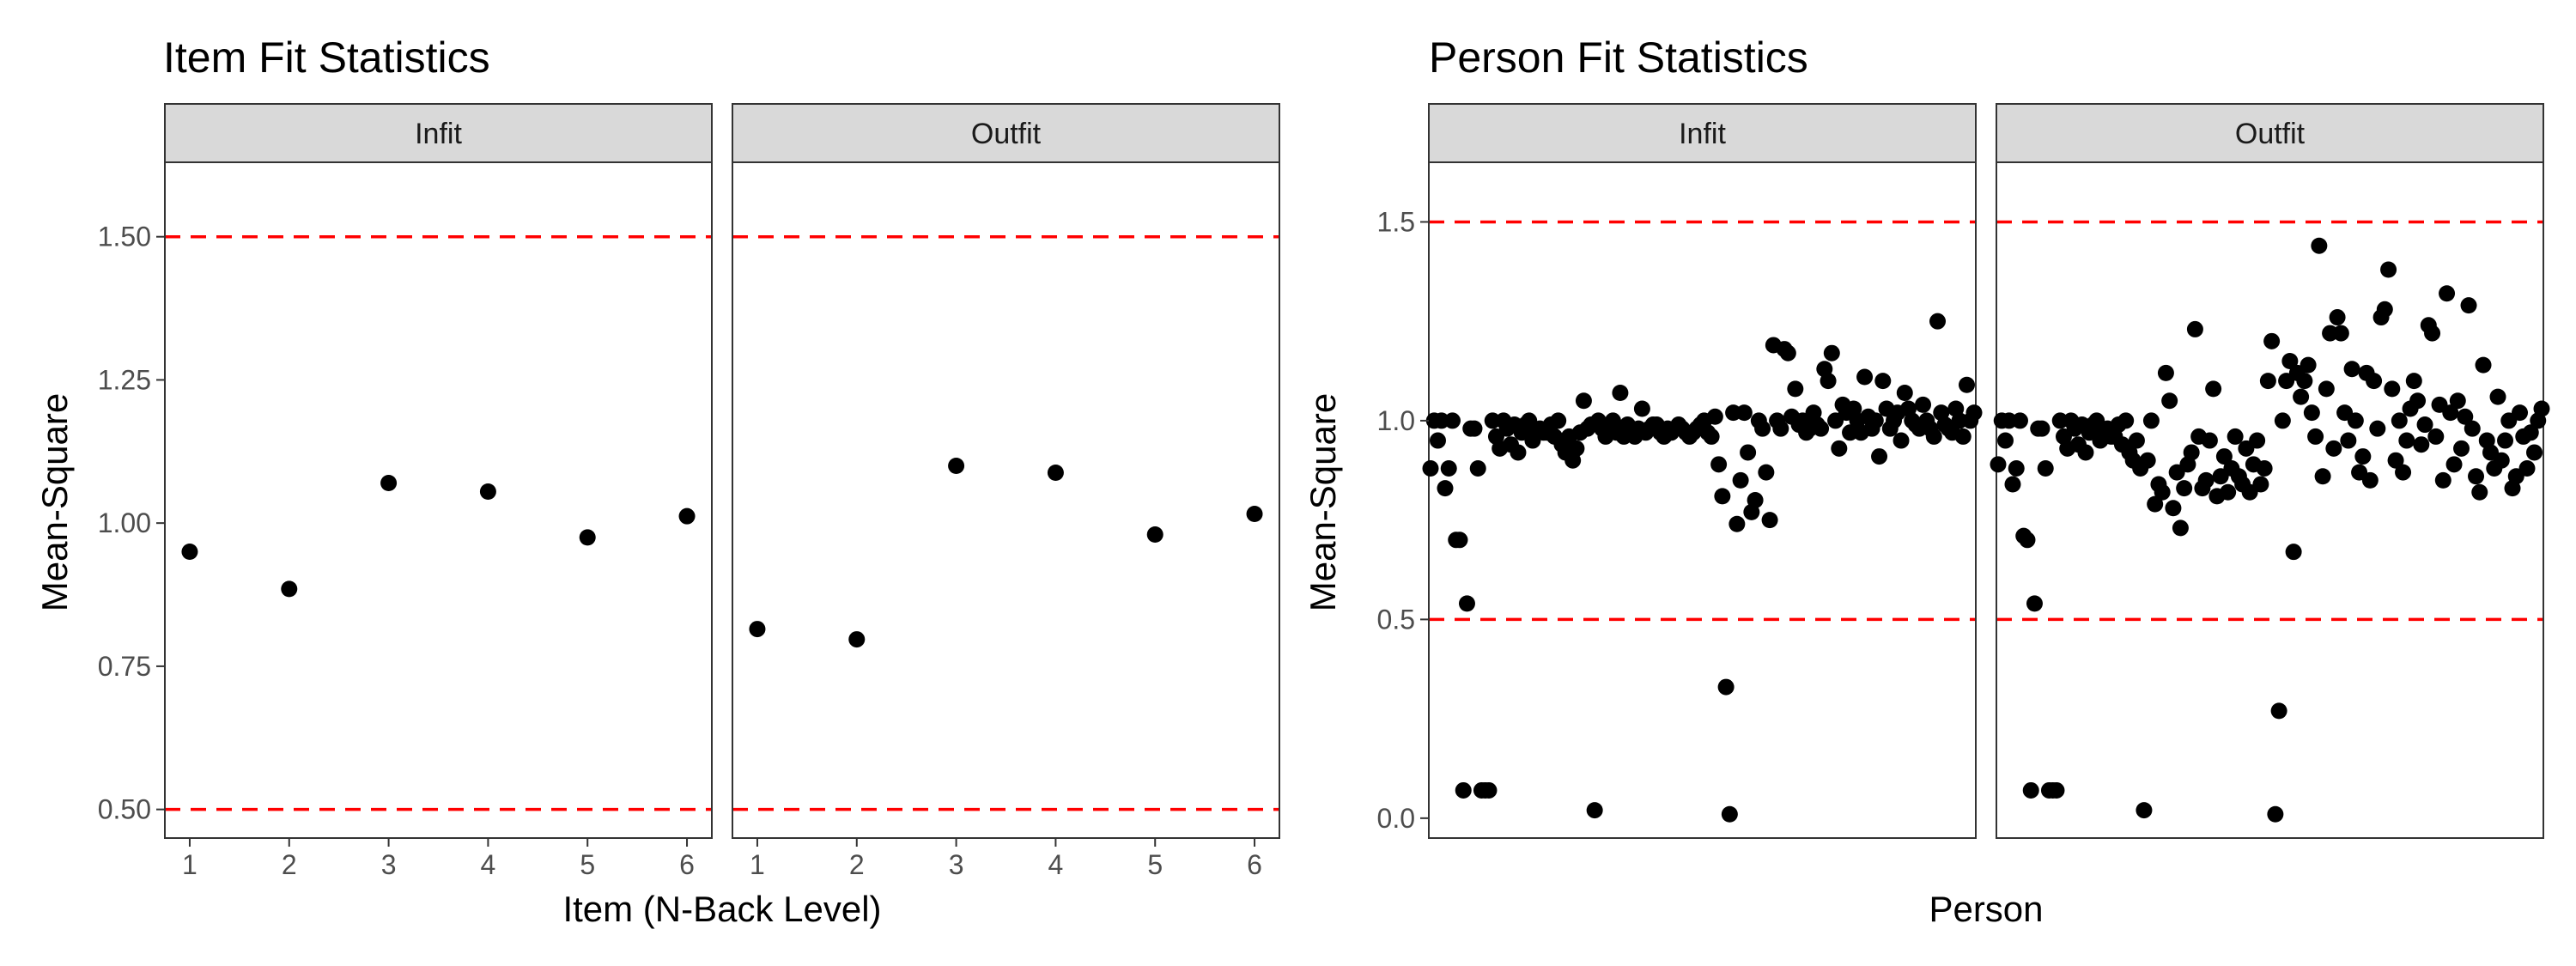  Describe the element at coordinates (1703, 500) in the screenshot. I see `person-infit-panel-border` at that location.